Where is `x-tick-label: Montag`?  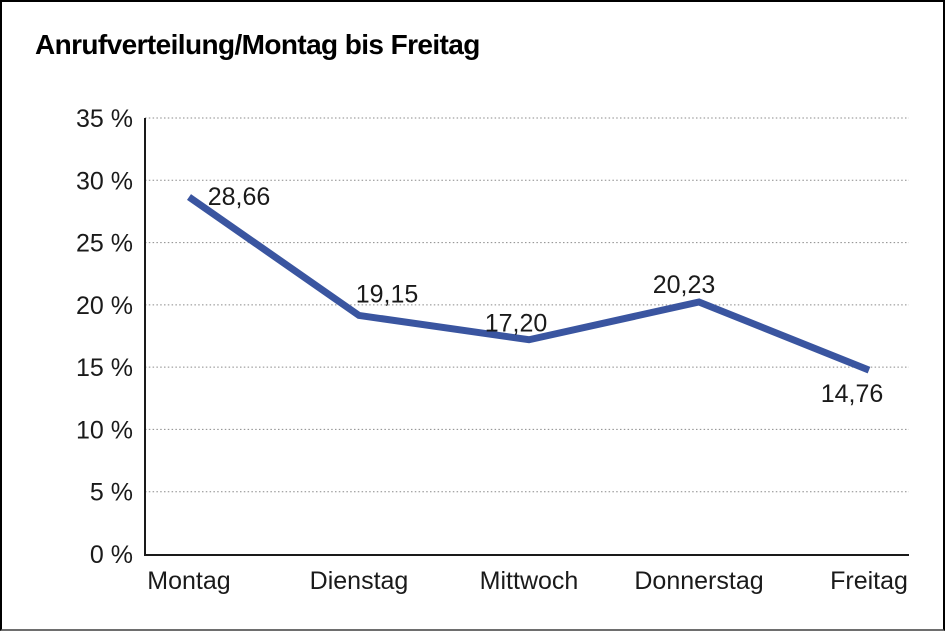
x-tick-label: Montag is located at coordinates (188, 581).